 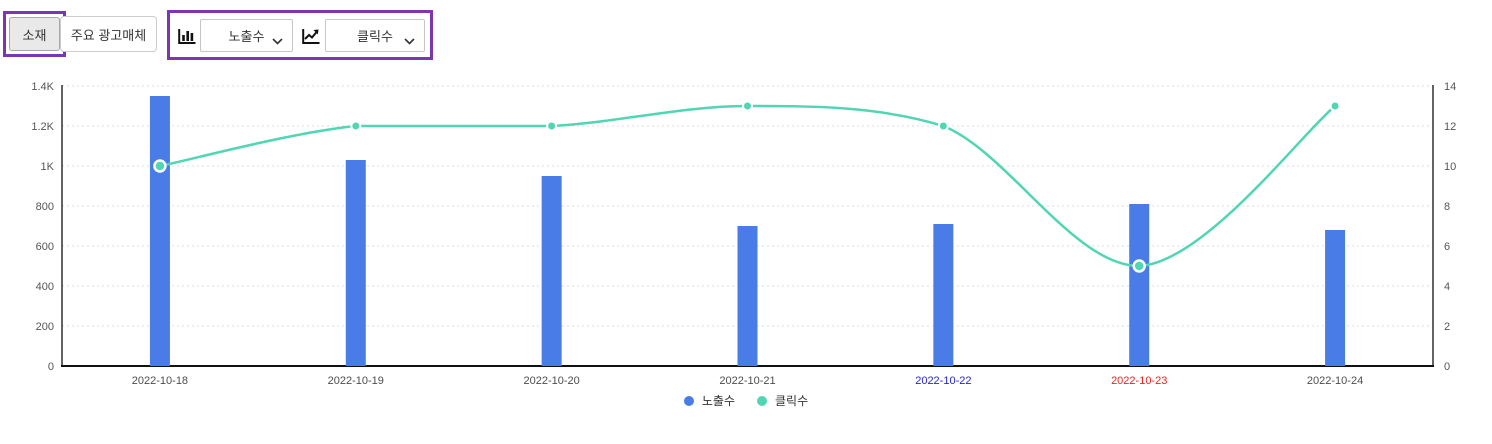 What do you see at coordinates (747, 381) in the screenshot?
I see `x-axis-date-label: 2022-10-21` at bounding box center [747, 381].